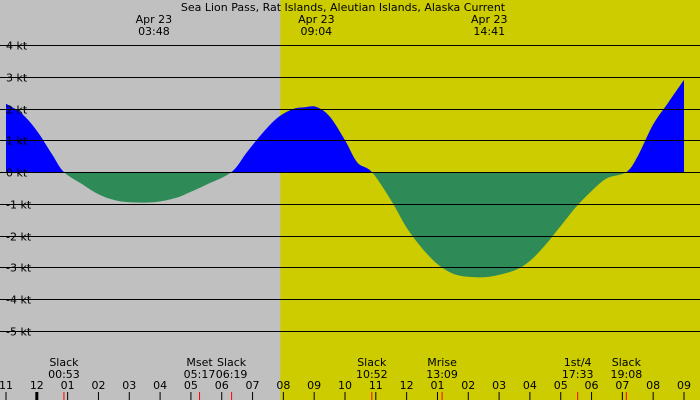 The width and height of the screenshot is (700, 400). I want to click on y-tick-label: 4 kt, so click(17, 46).